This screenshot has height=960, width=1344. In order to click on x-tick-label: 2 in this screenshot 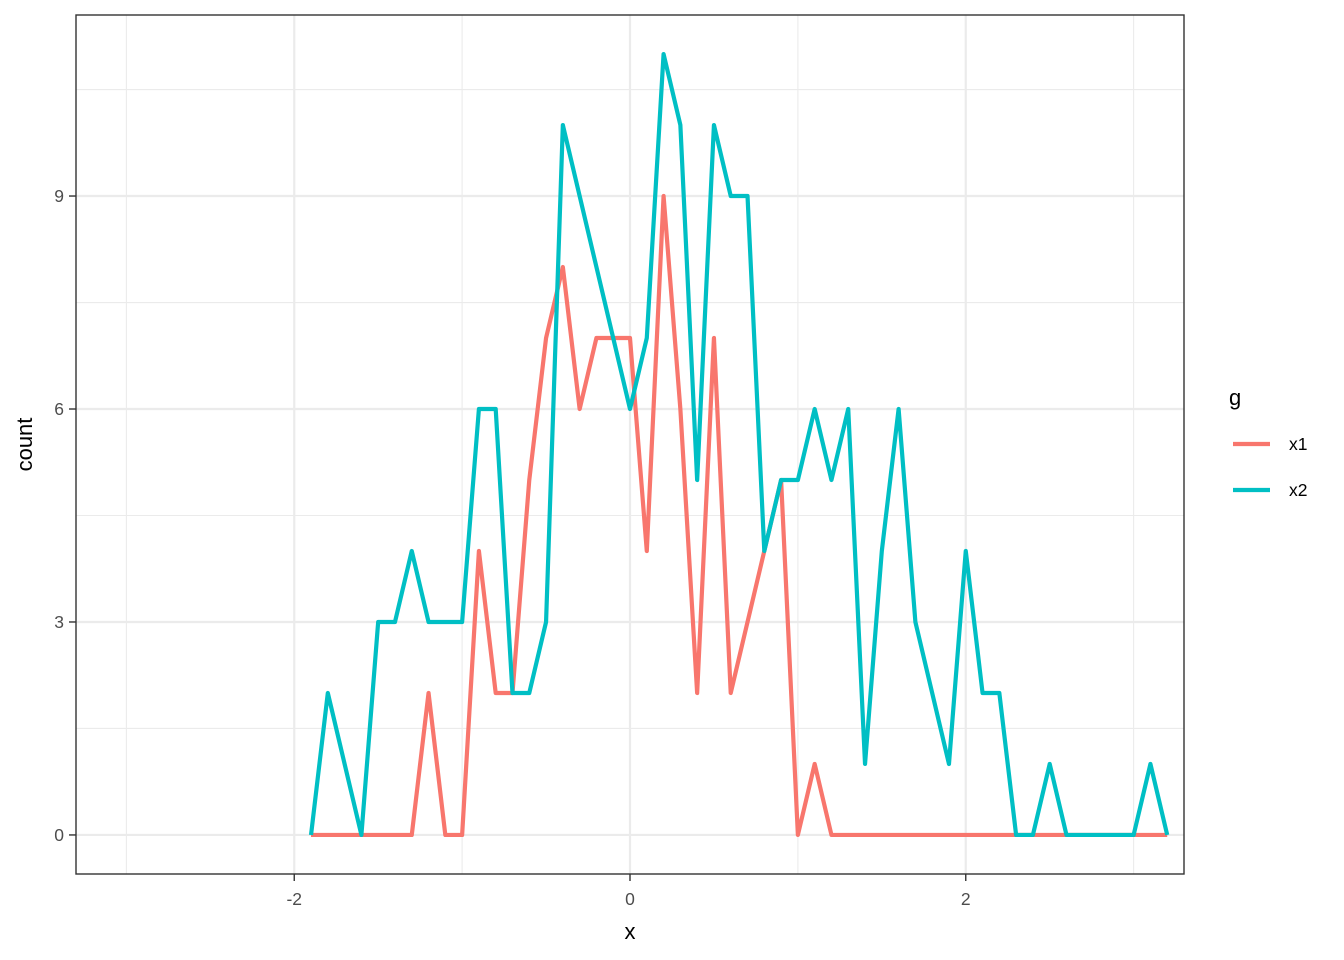, I will do `click(966, 899)`.